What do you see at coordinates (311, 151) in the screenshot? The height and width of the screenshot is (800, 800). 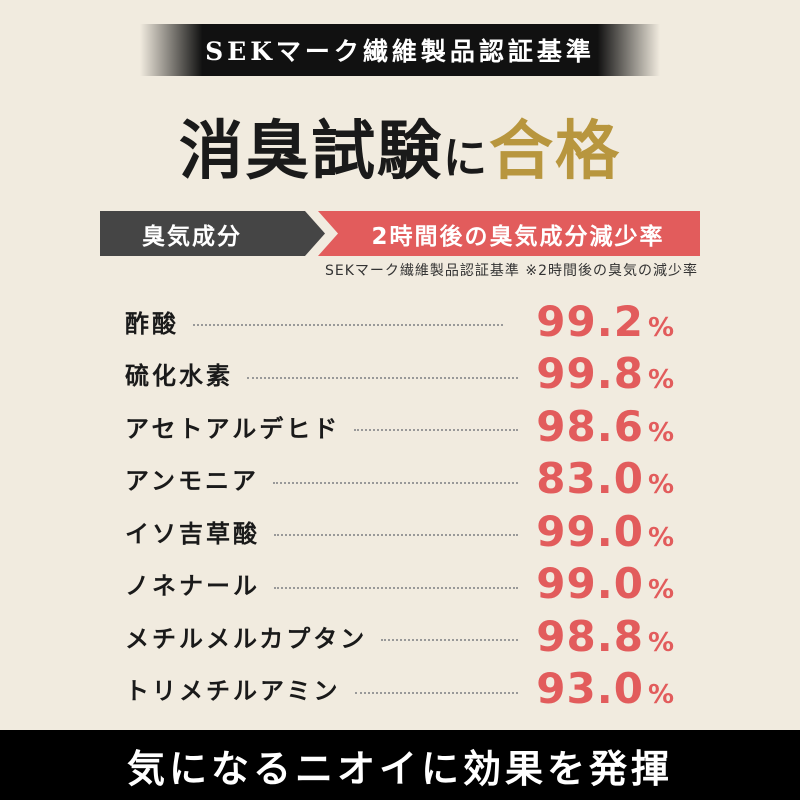 I see `title-main: 消臭試験` at bounding box center [311, 151].